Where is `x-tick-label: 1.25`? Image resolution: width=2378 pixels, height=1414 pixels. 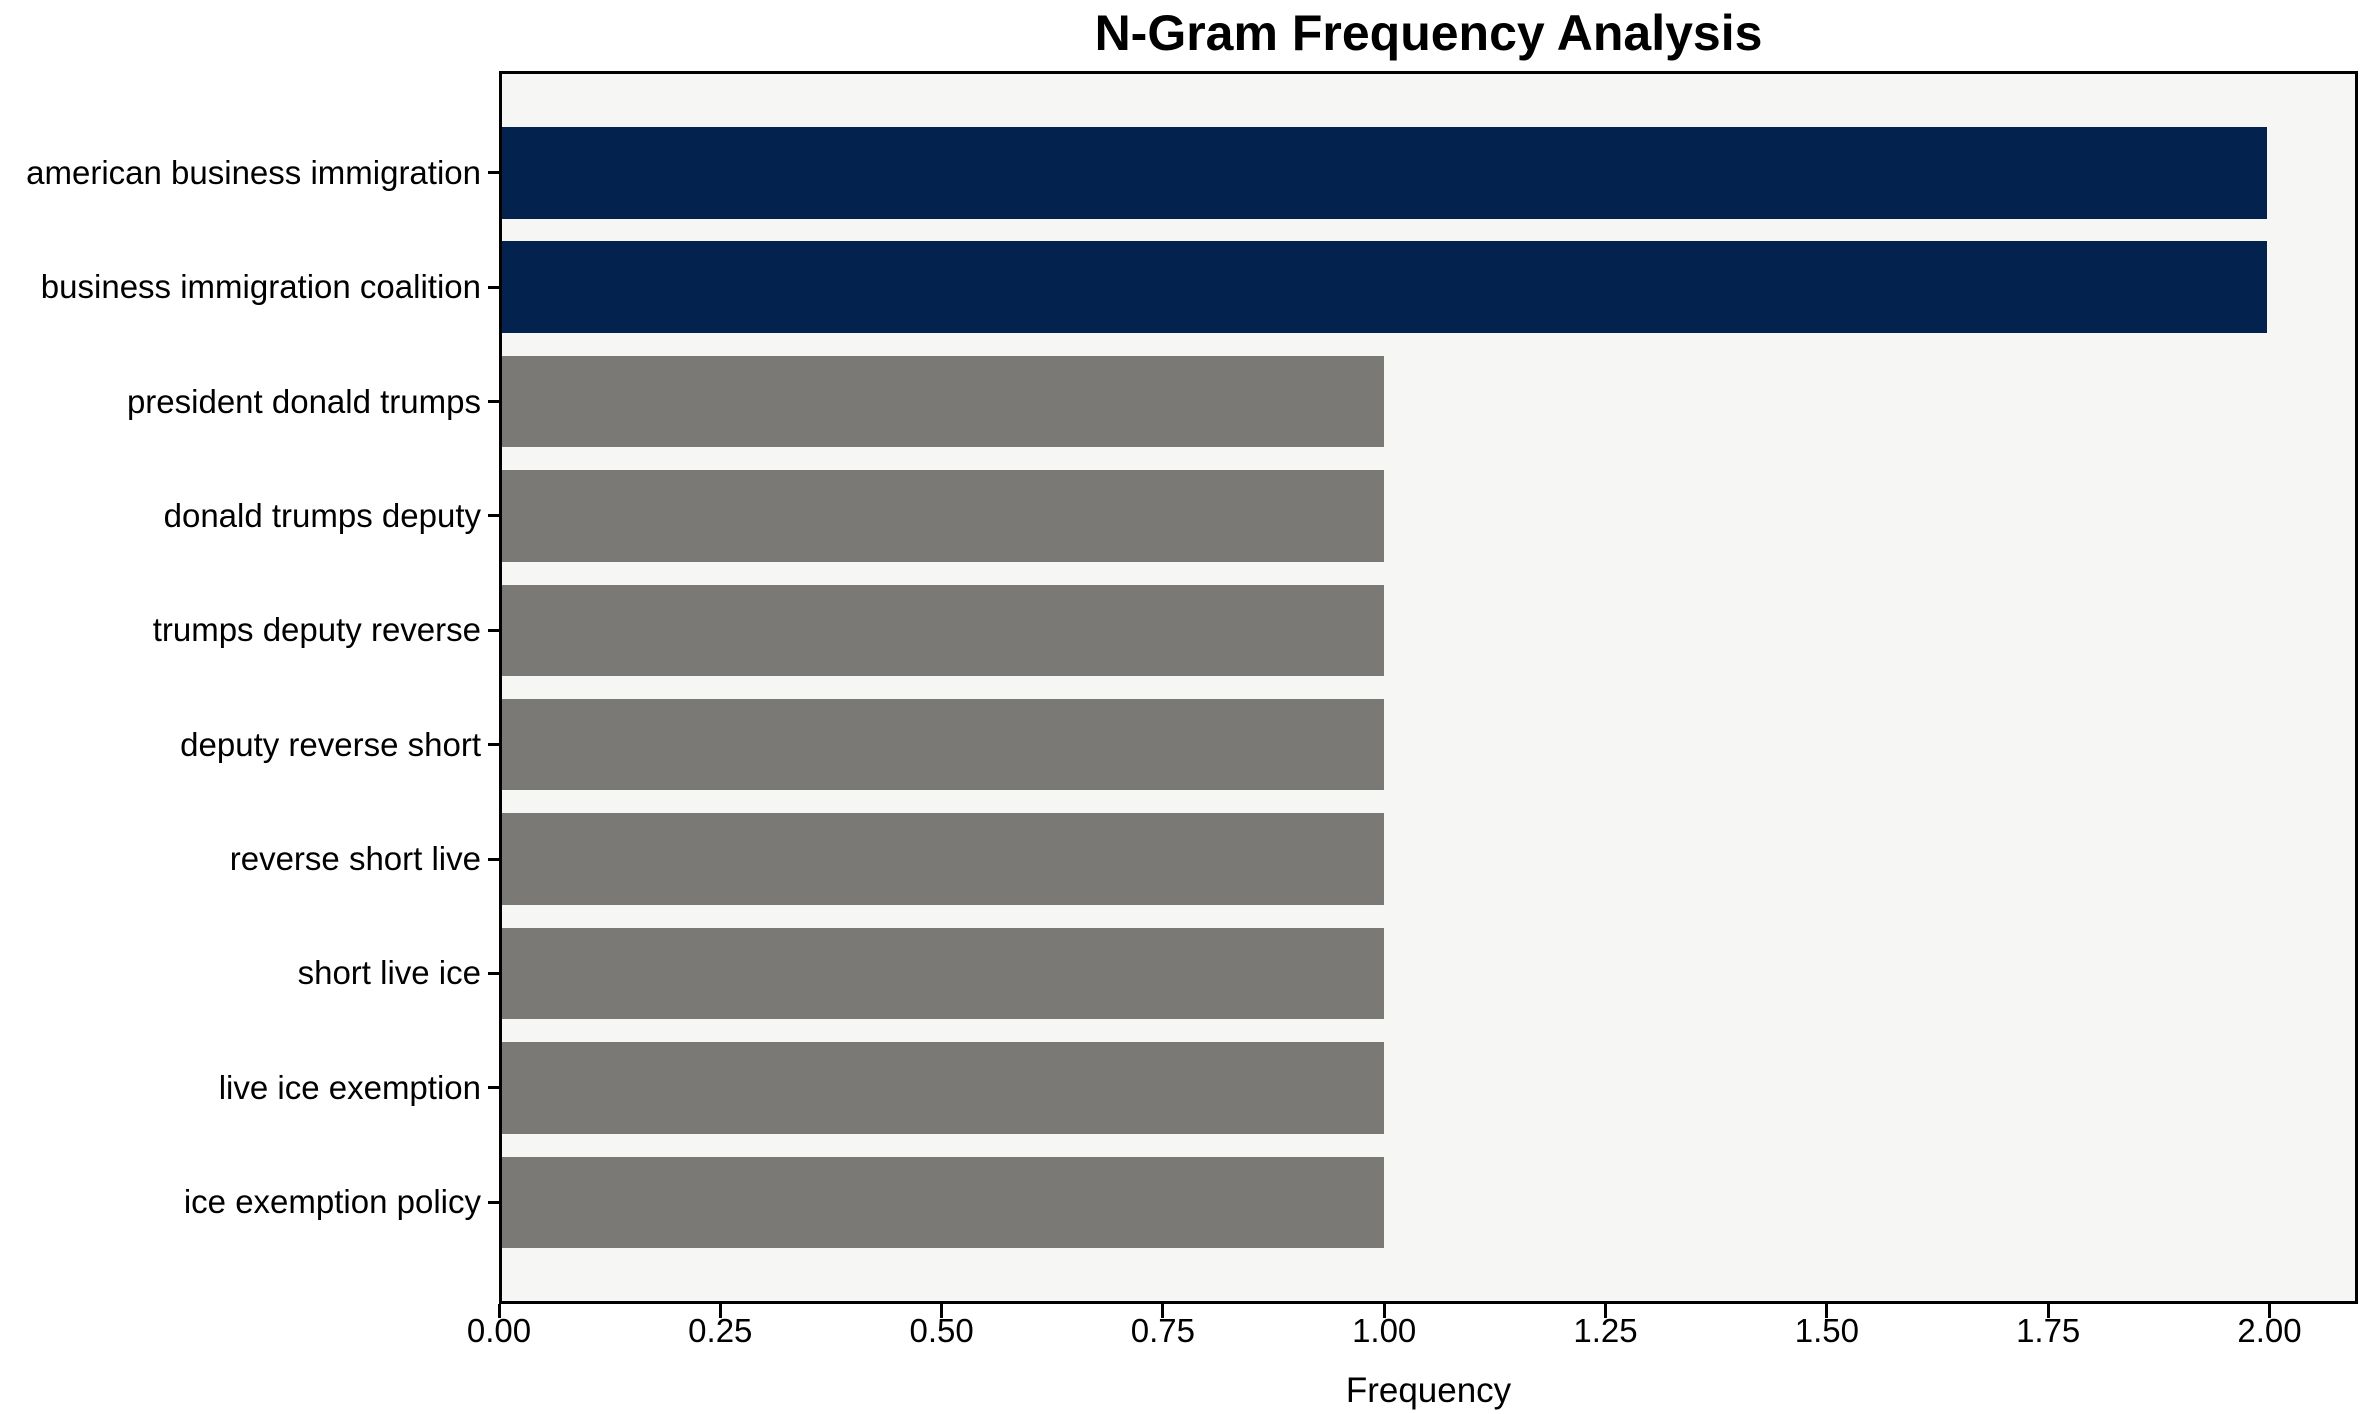 x-tick-label: 1.25 is located at coordinates (1605, 1330).